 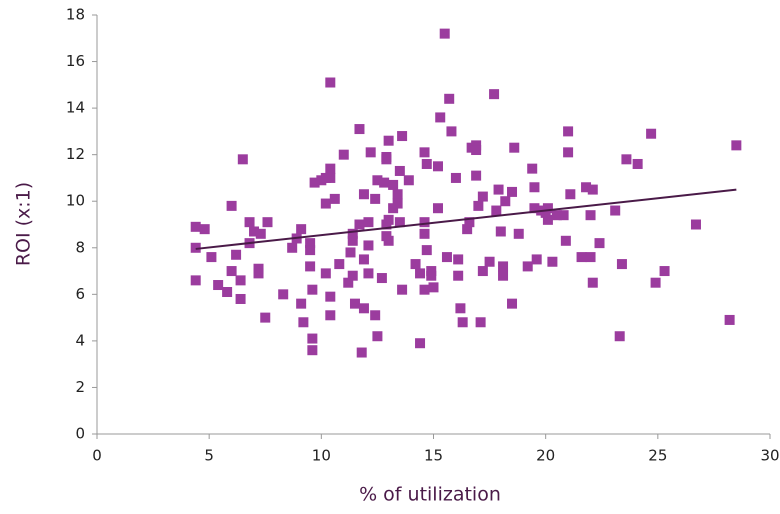 I want to click on x-tick-label: 5, so click(x=209, y=456).